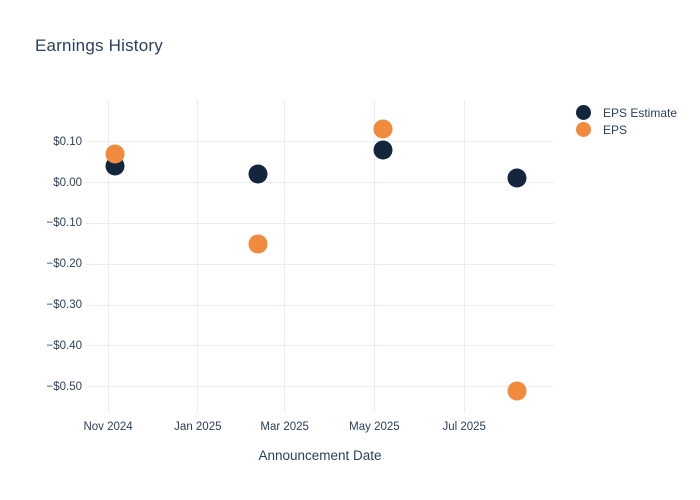  What do you see at coordinates (284, 427) in the screenshot?
I see `x-tick-label: Mar 2025` at bounding box center [284, 427].